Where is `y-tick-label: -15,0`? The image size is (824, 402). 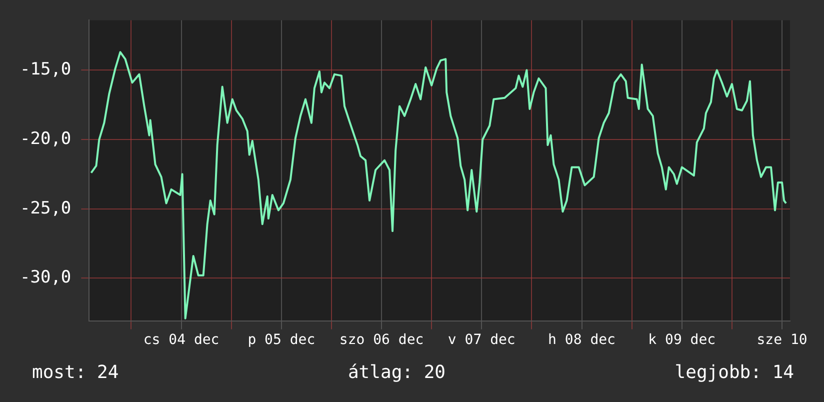
y-tick-label: -15,0 is located at coordinates (46, 70).